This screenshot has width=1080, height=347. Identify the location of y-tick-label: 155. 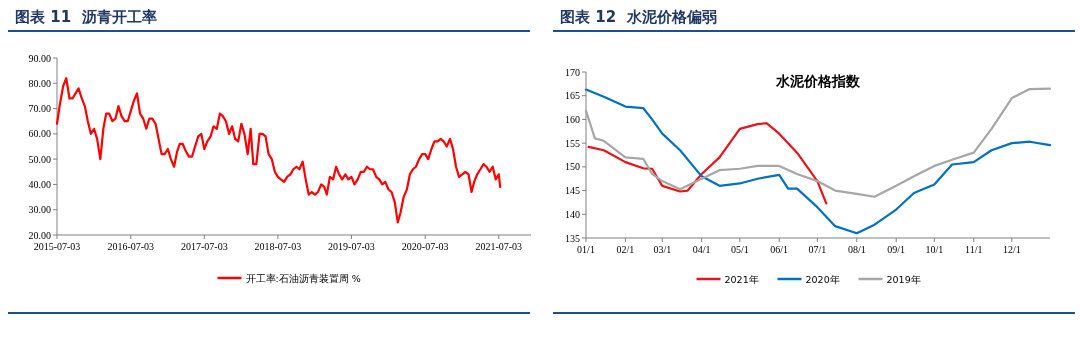
(572, 143).